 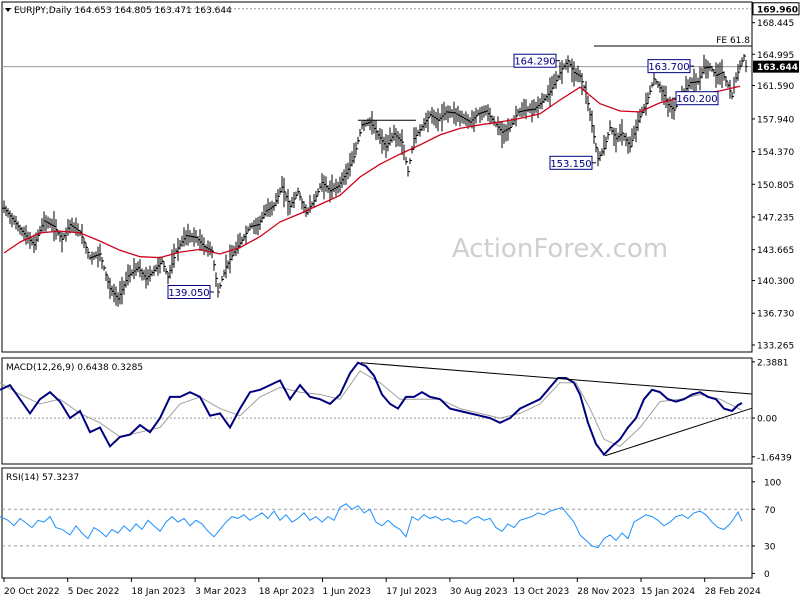 I want to click on macd-y-tick-label: 0.00, so click(x=767, y=420).